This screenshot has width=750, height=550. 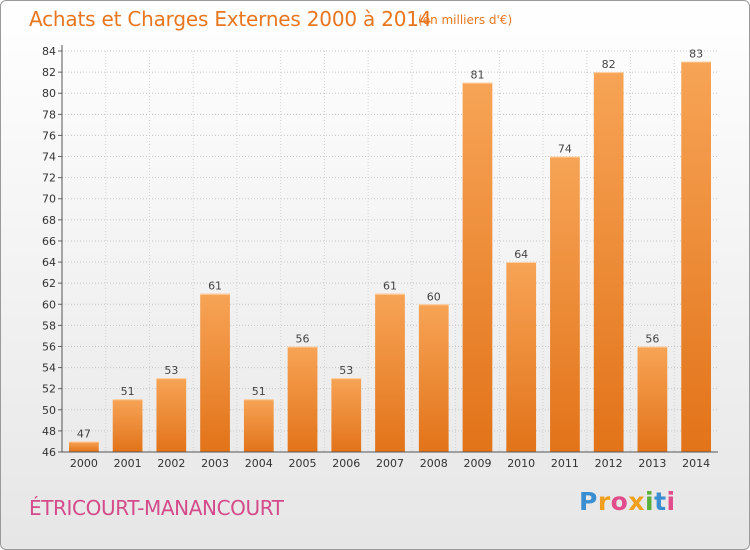 What do you see at coordinates (636, 501) in the screenshot?
I see `logo-letter: x` at bounding box center [636, 501].